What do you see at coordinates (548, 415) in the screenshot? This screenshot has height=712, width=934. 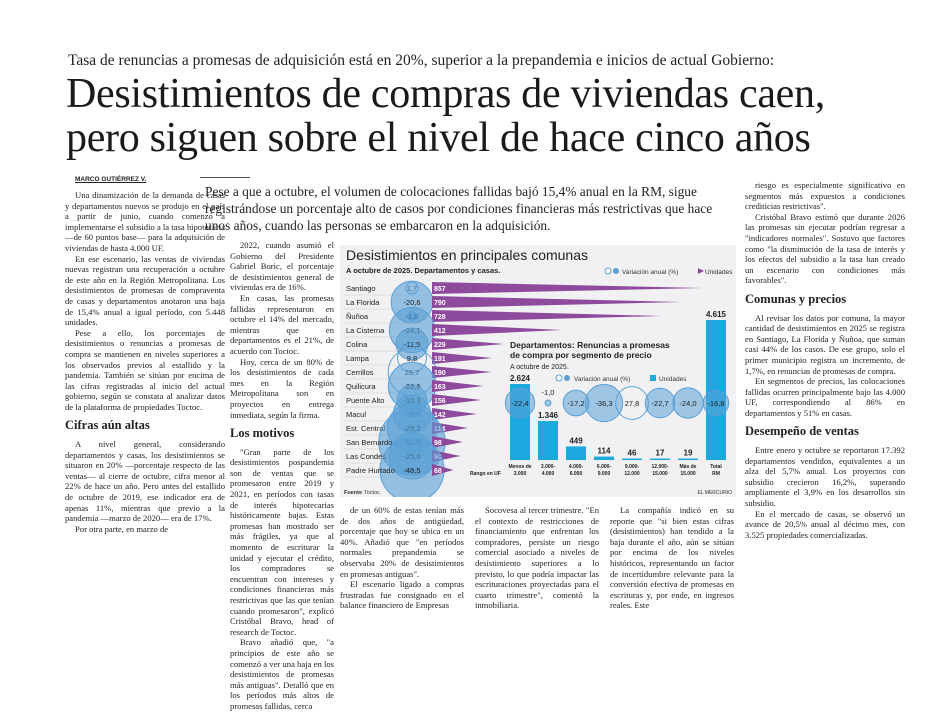 I see `segment-units-label: 1.346` at bounding box center [548, 415].